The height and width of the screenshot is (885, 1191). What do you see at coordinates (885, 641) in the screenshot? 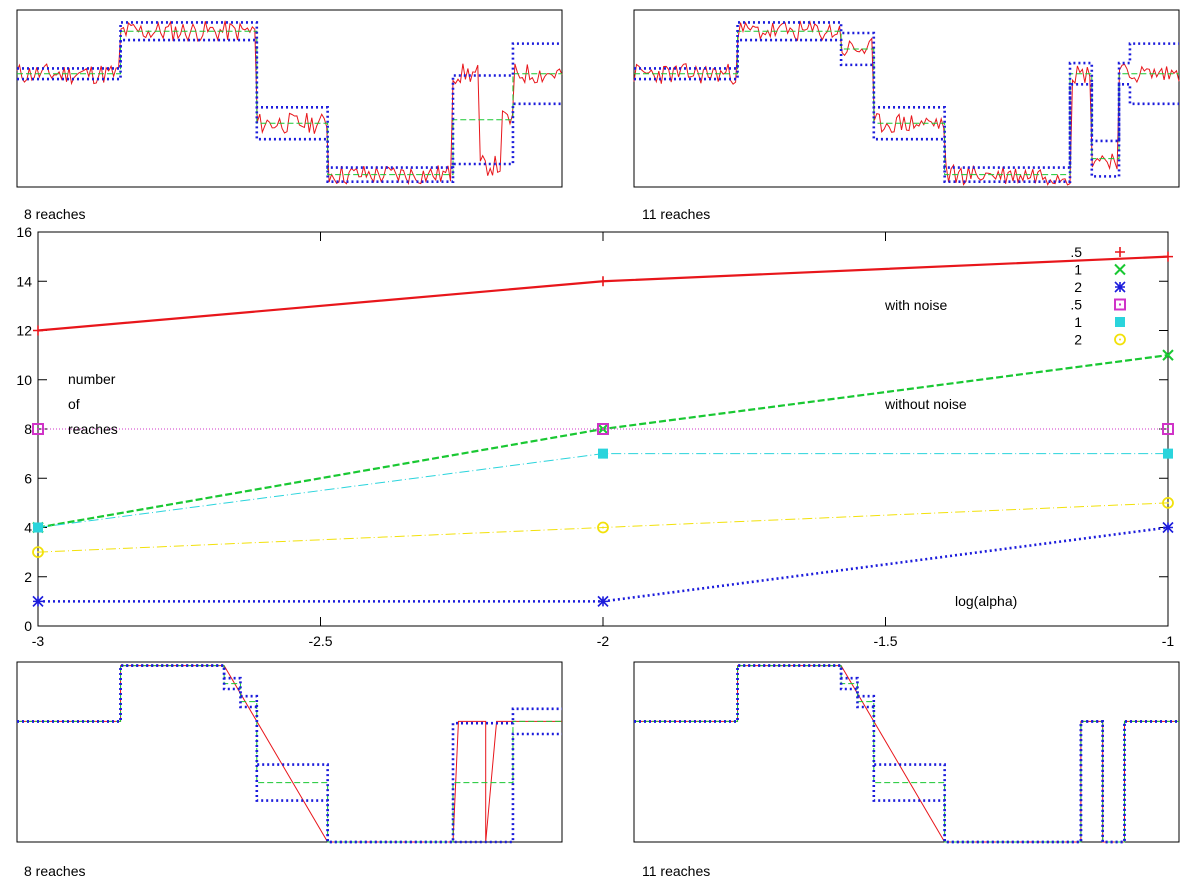
I see `xtick-label: -1.5` at bounding box center [885, 641].